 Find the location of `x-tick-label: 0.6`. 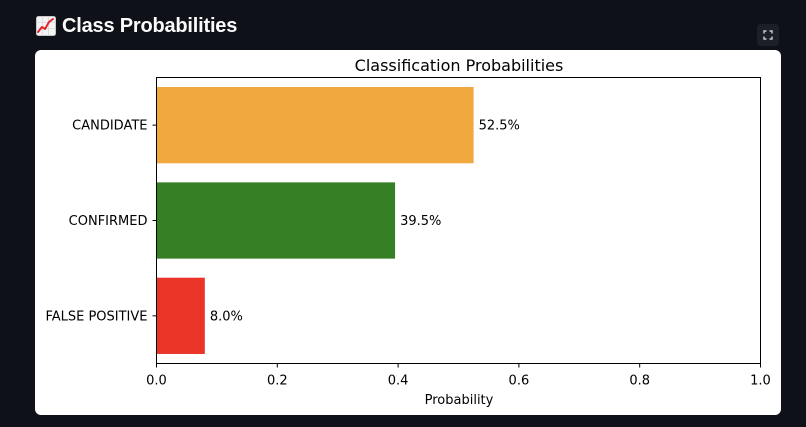

x-tick-label: 0.6 is located at coordinates (519, 381).